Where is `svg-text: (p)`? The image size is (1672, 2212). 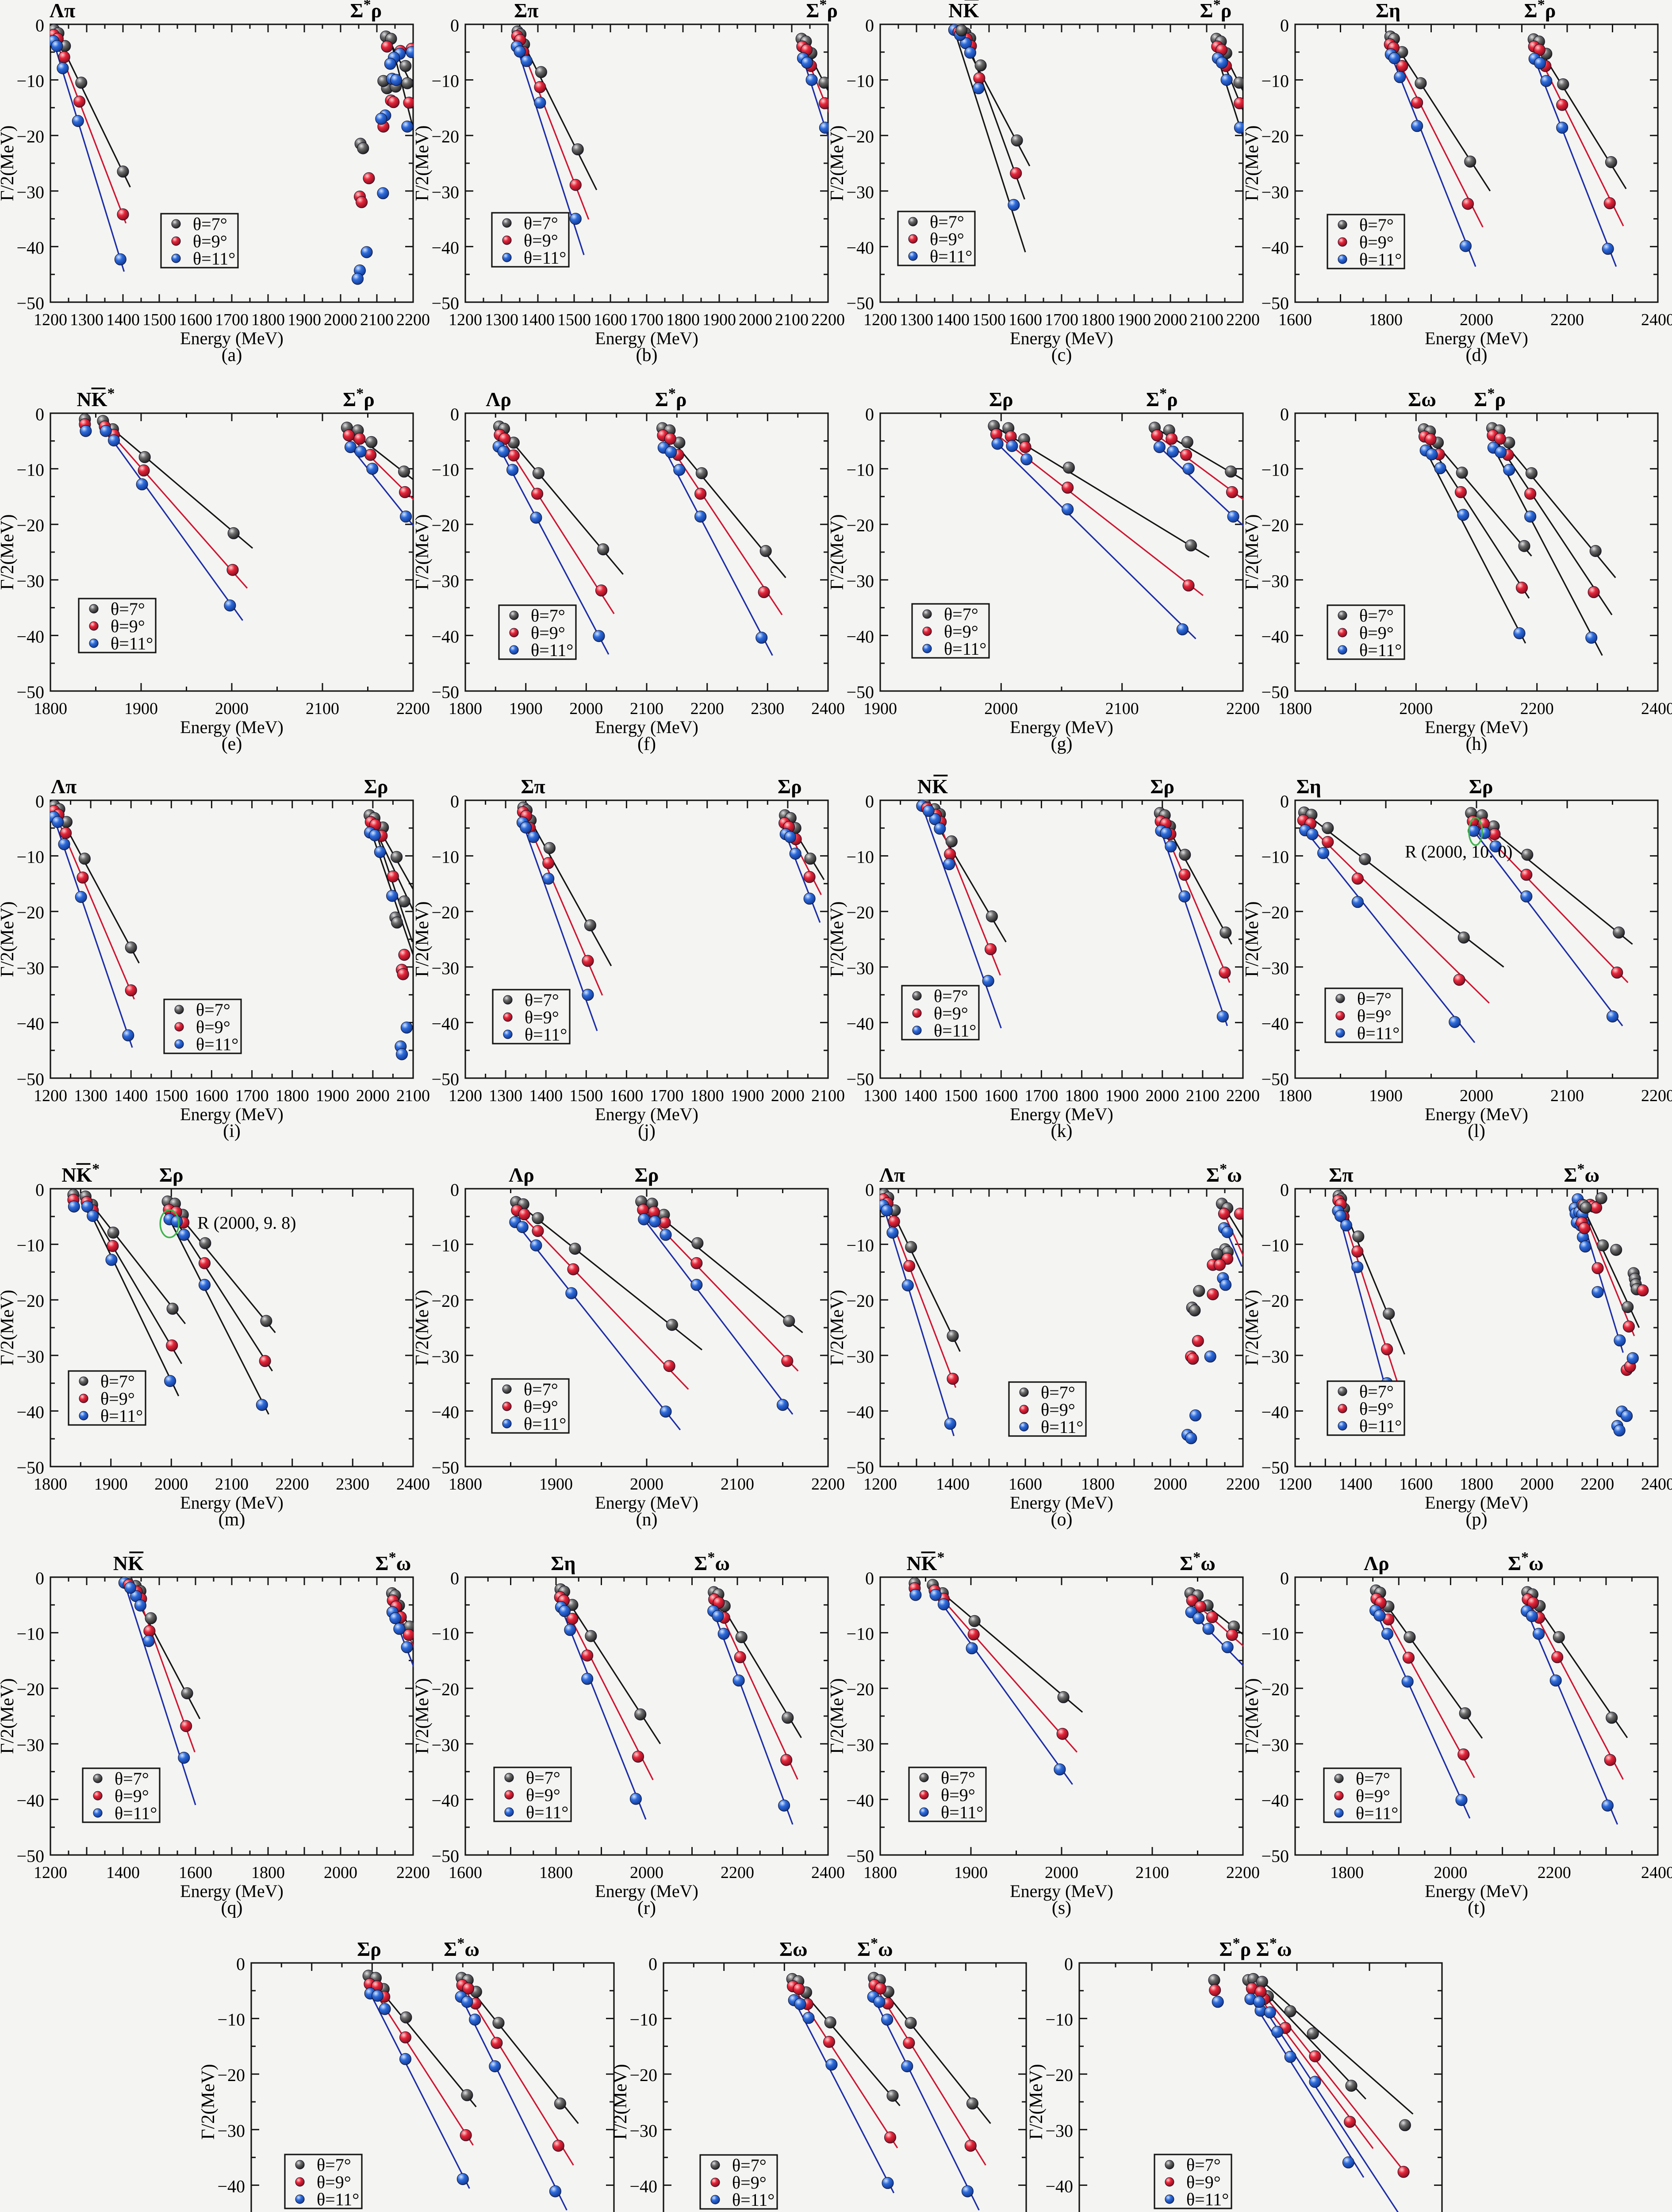 svg-text: (p) is located at coordinates (1477, 1520).